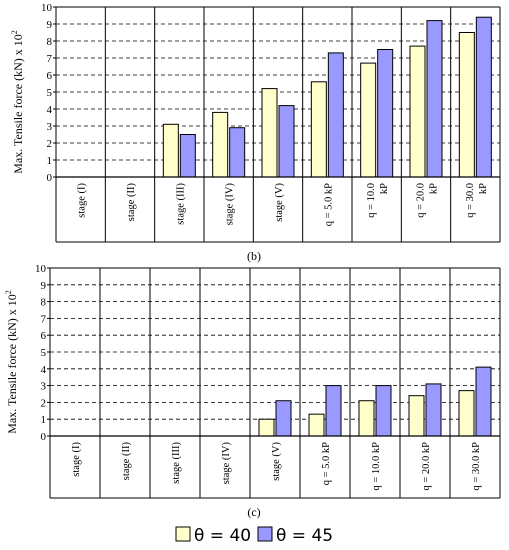  Describe the element at coordinates (254, 536) in the screenshot. I see `legend: θ = 40 θ = 45` at that location.